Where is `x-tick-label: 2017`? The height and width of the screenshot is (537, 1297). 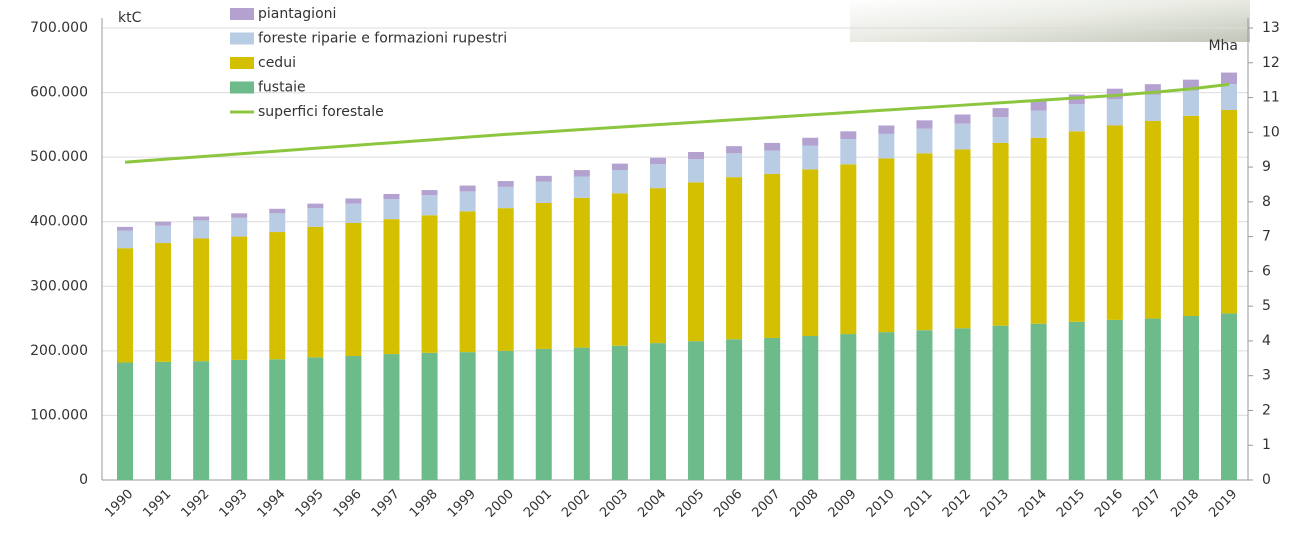 x-tick-label: 2017 is located at coordinates (1147, 504).